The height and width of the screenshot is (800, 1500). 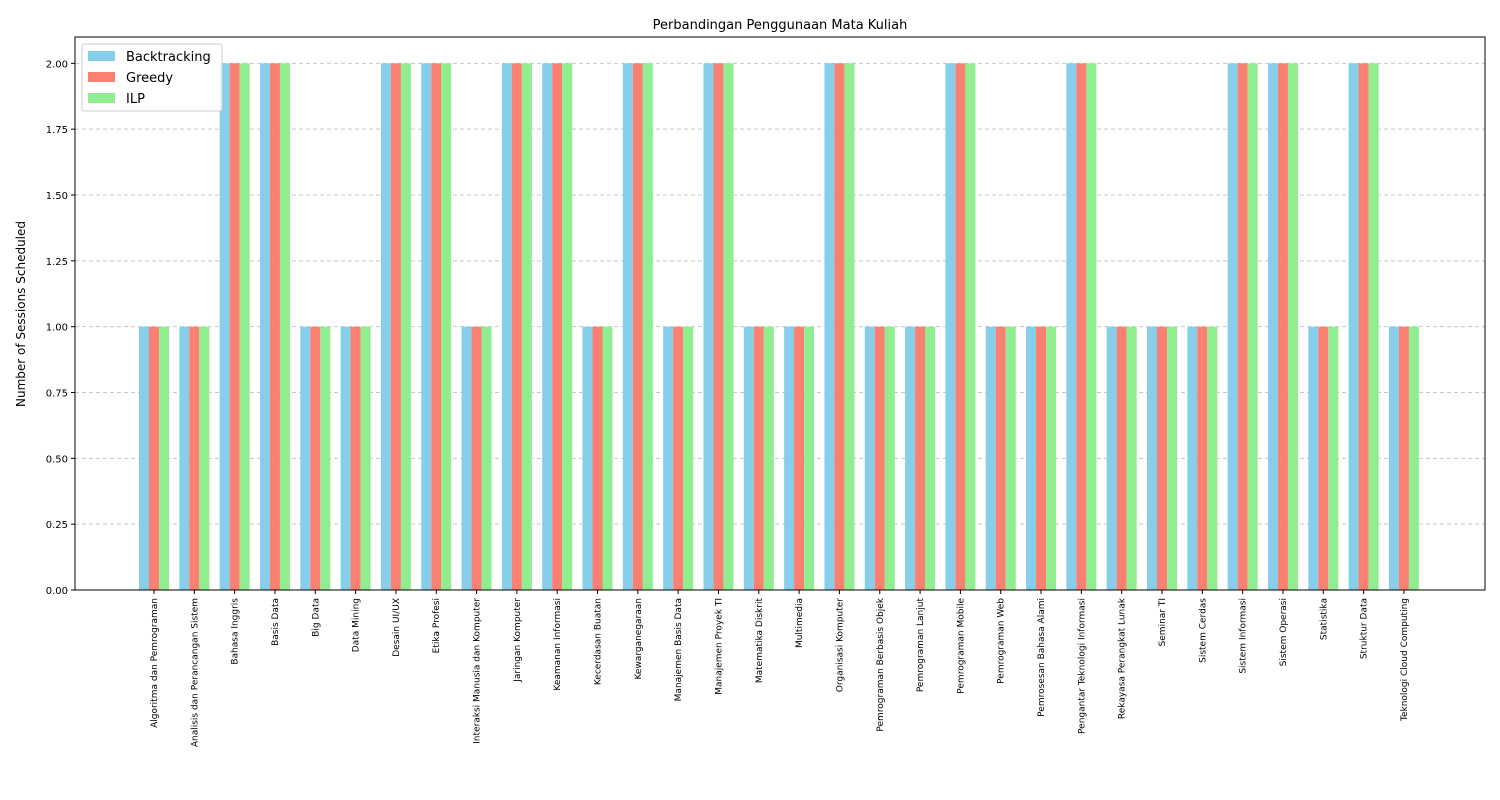 I want to click on x-tick-label: Basis Data, so click(x=276, y=622).